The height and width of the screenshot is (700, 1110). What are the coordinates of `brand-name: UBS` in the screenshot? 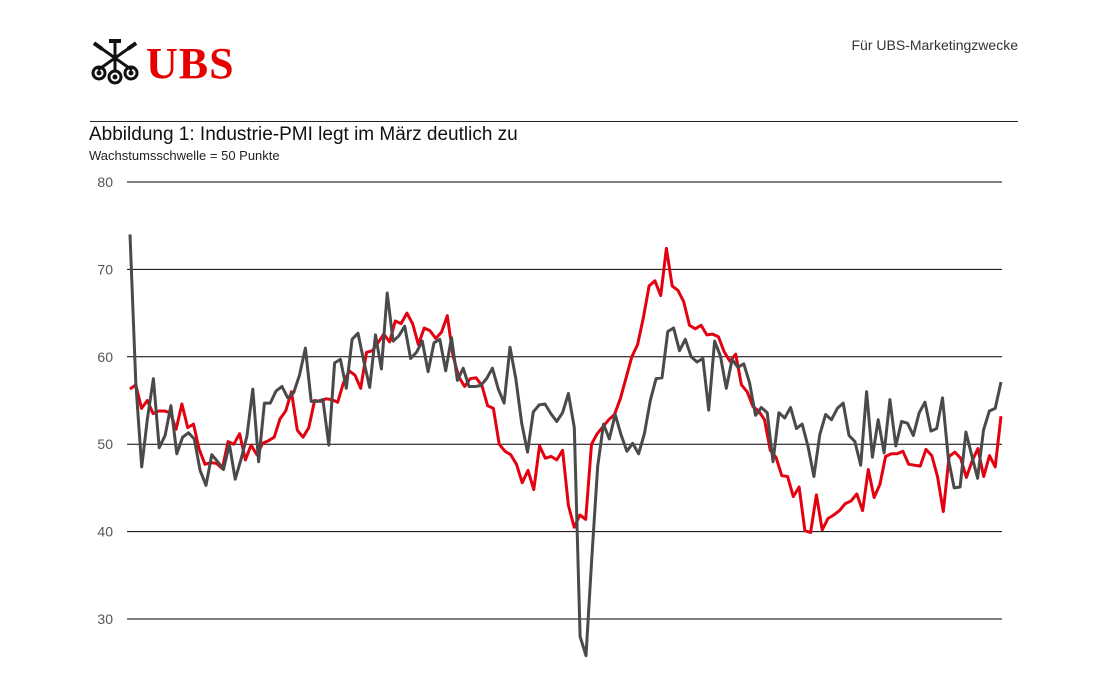 It's located at (190, 63).